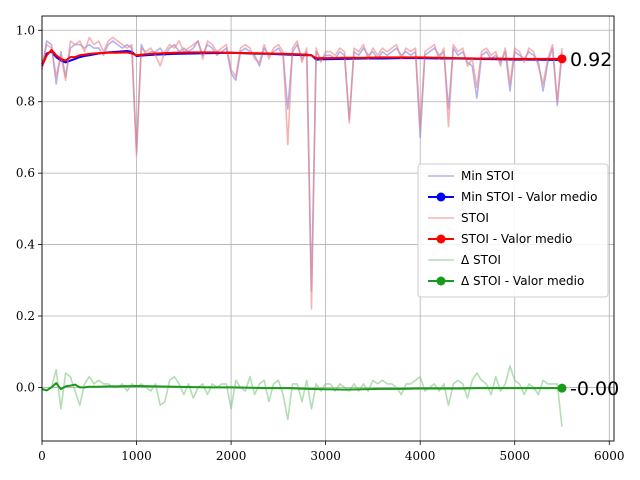 The height and width of the screenshot is (480, 640). Describe the element at coordinates (609, 456) in the screenshot. I see `x-tick-label: 6000` at that location.